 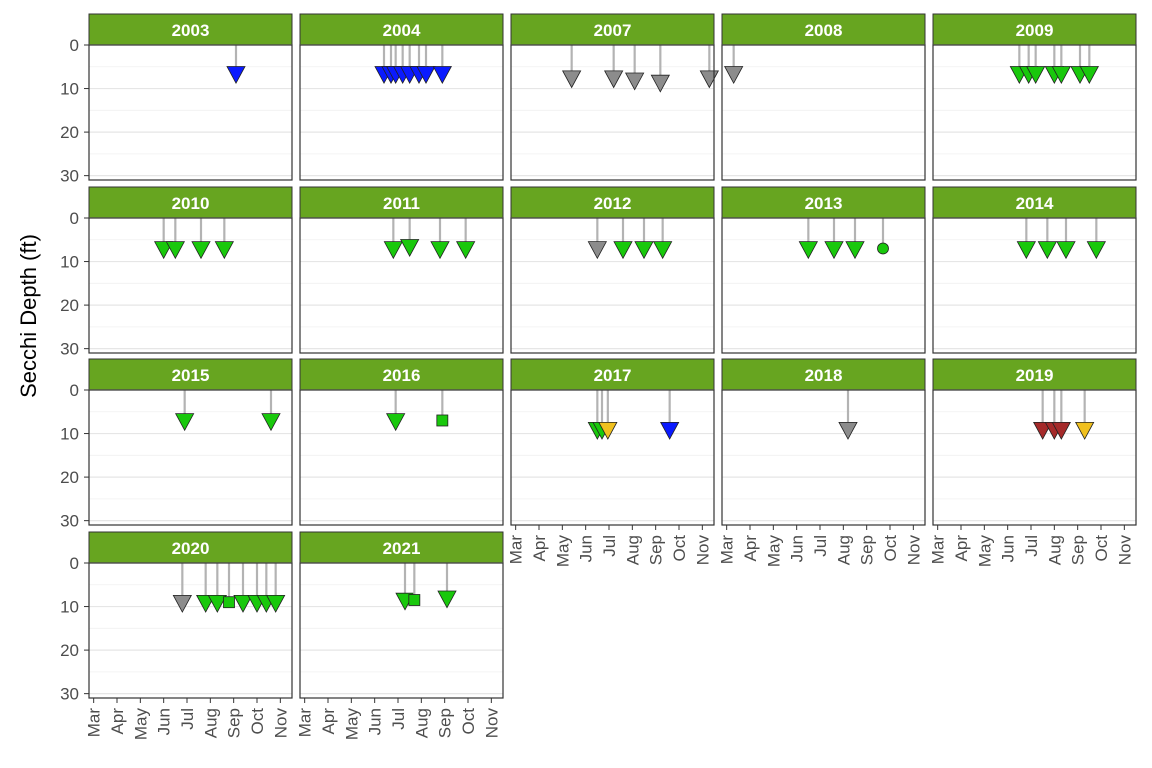 I want to click on facet-strip-label: 2019, so click(x=1035, y=375).